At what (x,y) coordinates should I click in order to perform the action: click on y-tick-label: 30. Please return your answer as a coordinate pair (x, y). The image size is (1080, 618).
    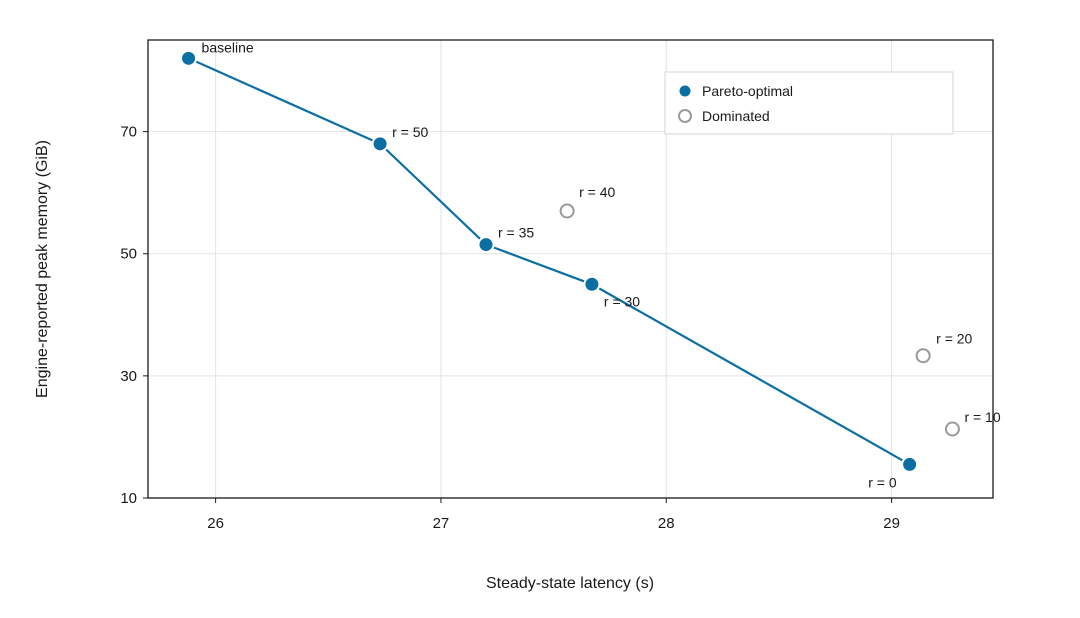
    Looking at the image, I should click on (128, 376).